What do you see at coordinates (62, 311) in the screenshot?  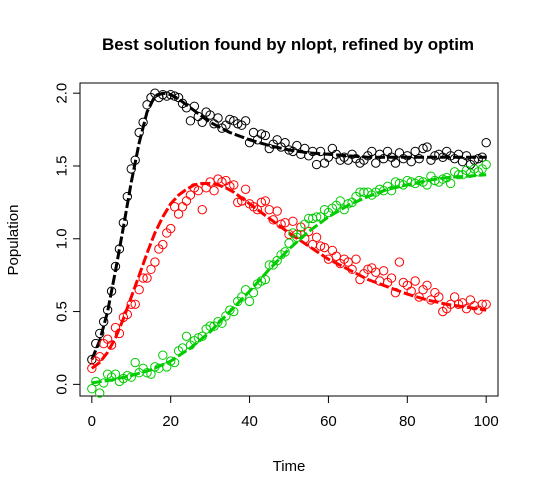 I see `y-tick-label: 0.5` at bounding box center [62, 311].